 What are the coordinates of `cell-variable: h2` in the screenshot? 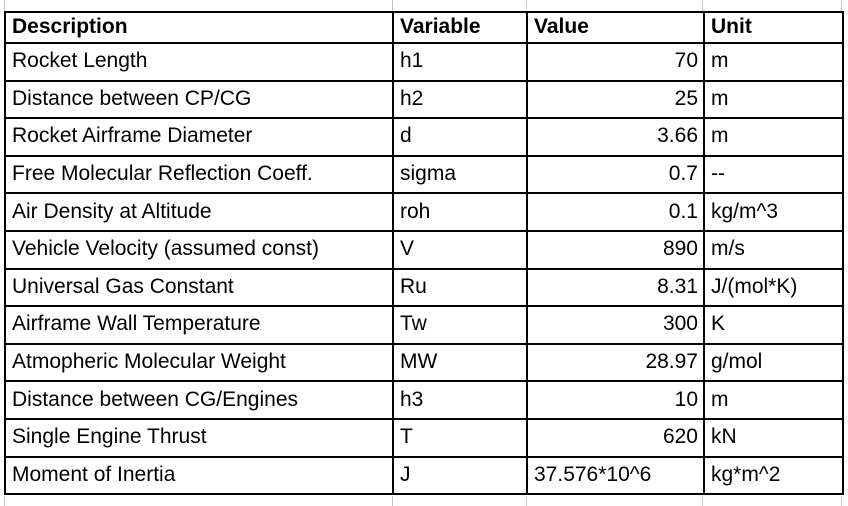 It's located at (460, 99).